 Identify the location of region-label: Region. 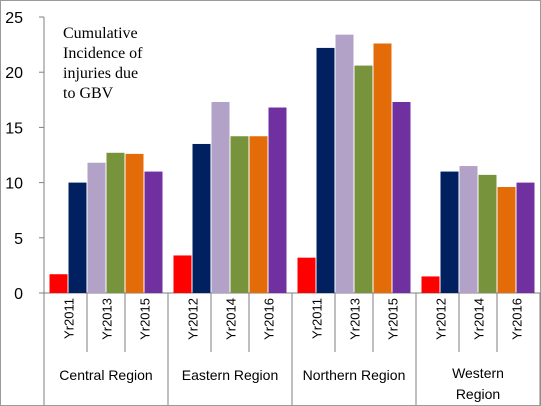
(478, 394).